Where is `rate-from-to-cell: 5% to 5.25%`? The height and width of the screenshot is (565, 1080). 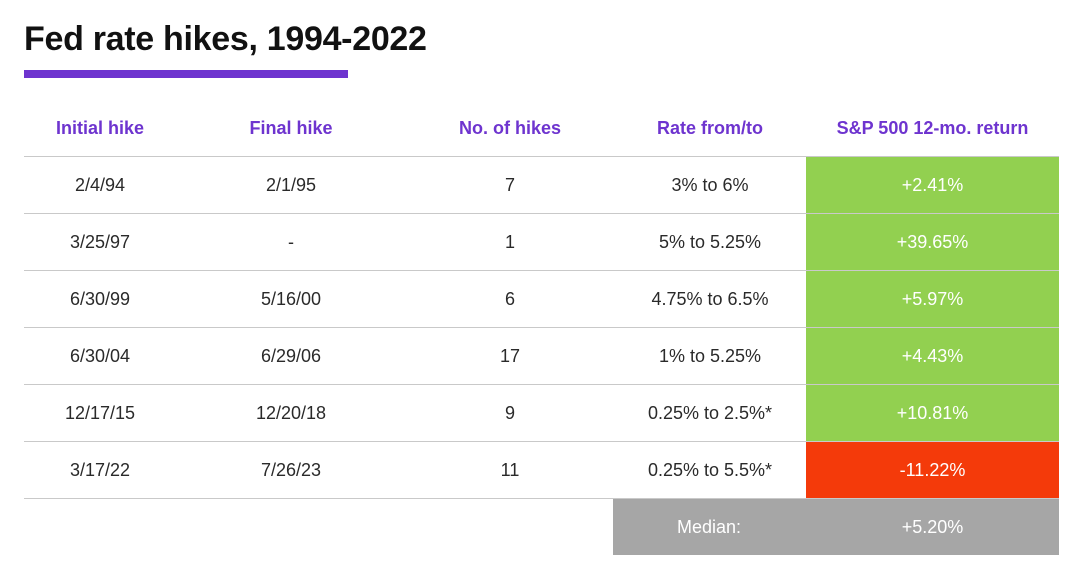
rate-from-to-cell: 5% to 5.25% is located at coordinates (710, 241).